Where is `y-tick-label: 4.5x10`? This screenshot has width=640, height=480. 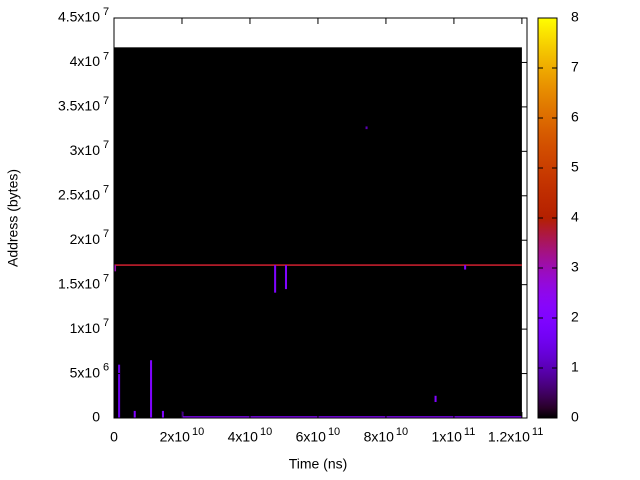 y-tick-label: 4.5x10 is located at coordinates (79, 17).